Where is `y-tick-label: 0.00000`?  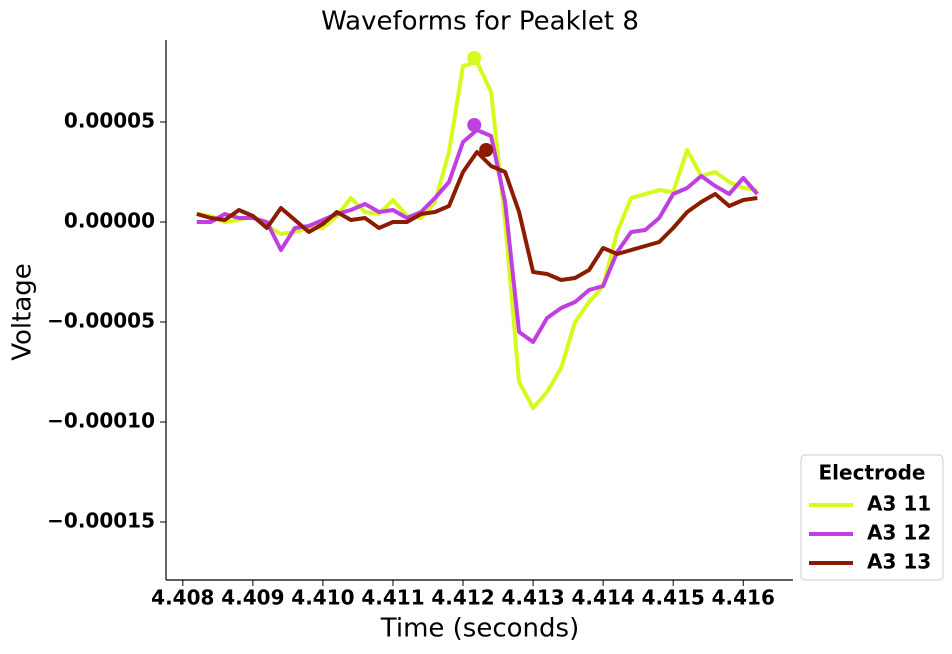 y-tick-label: 0.00000 is located at coordinates (109, 221).